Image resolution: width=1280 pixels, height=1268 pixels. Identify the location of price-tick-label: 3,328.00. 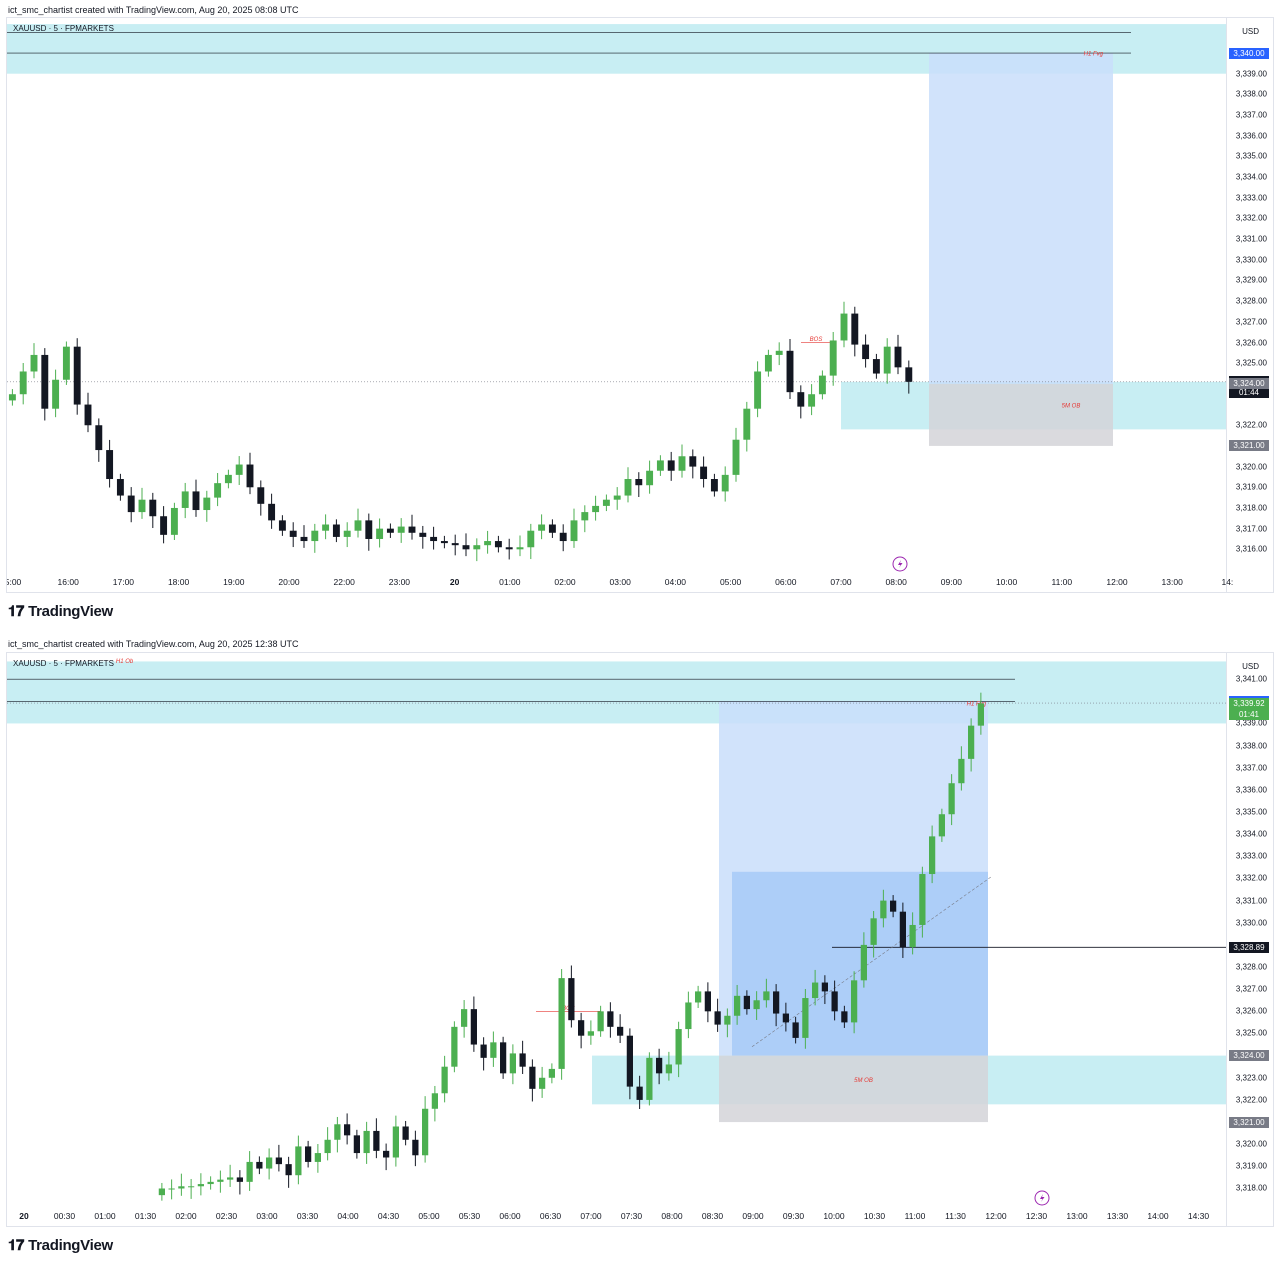
(1251, 301).